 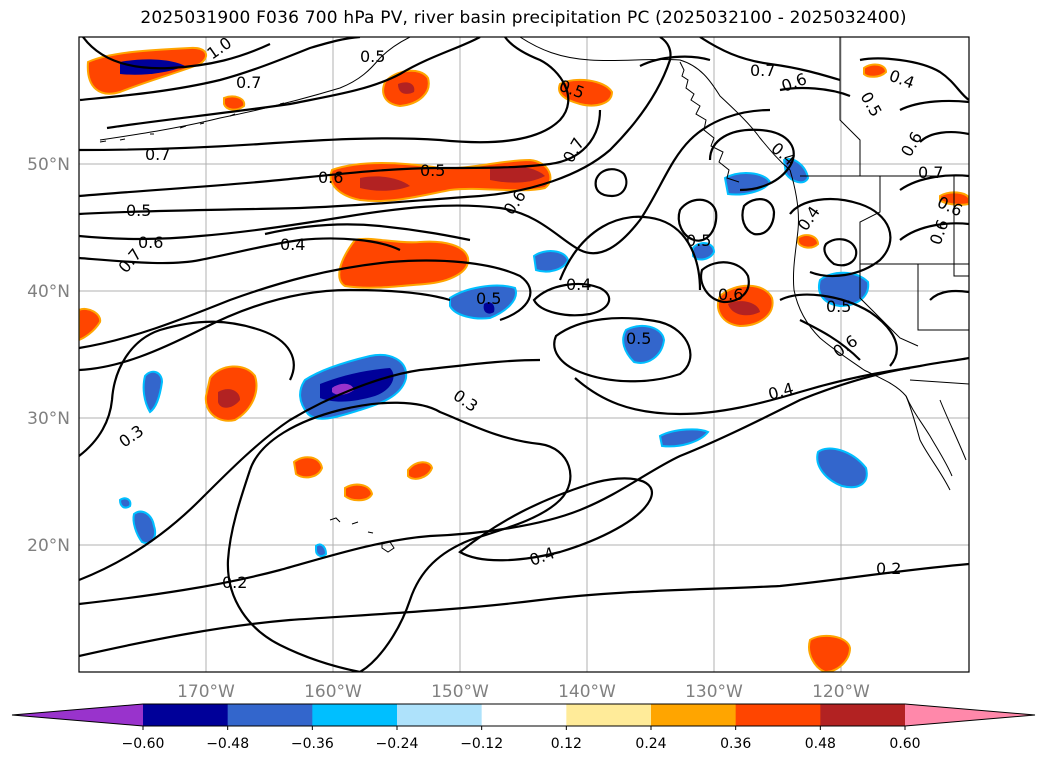 What do you see at coordinates (523, 692) in the screenshot?
I see `longitude-axis: 170°W 160°W 150°W 140°W 130°W 120°W` at bounding box center [523, 692].